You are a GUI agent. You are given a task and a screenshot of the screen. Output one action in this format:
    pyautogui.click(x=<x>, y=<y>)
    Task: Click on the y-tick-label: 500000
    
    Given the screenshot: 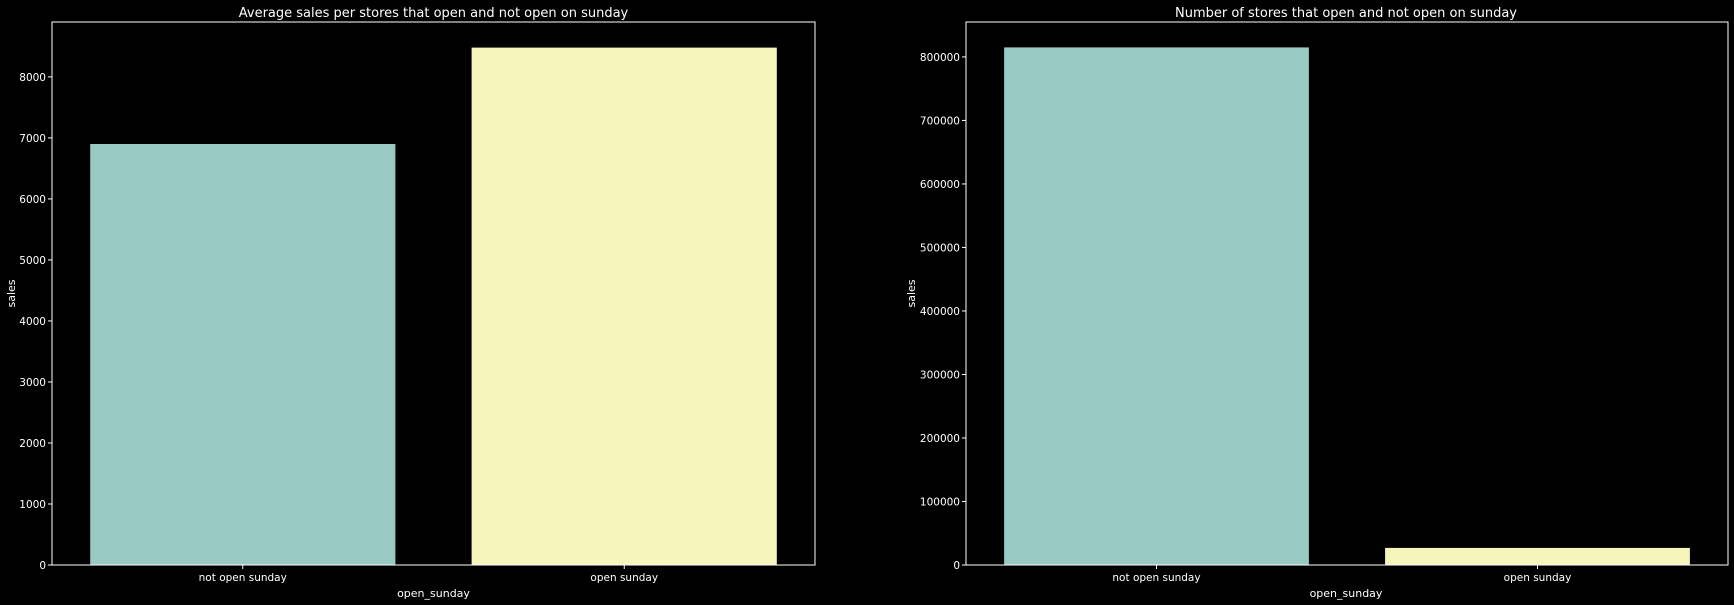 What is the action you would take?
    pyautogui.click(x=940, y=248)
    